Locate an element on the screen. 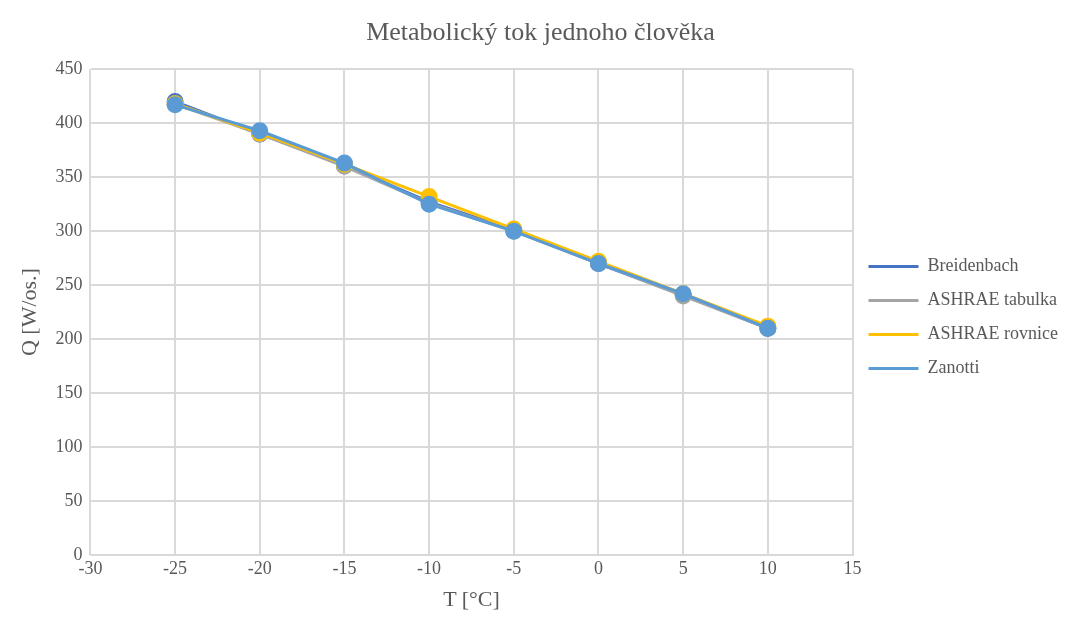 This screenshot has height=630, width=1086. y-tick-label: 150 is located at coordinates (69, 391).